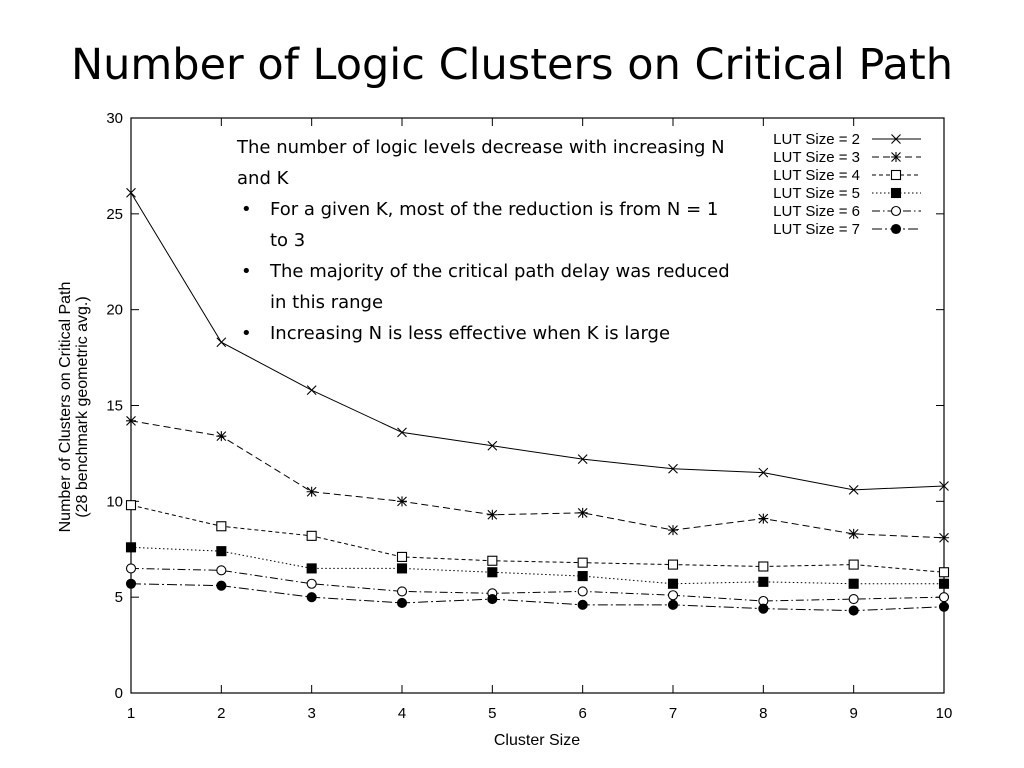 The image size is (1024, 768). What do you see at coordinates (816, 229) in the screenshot?
I see `legend-label: LUT Size = 7` at bounding box center [816, 229].